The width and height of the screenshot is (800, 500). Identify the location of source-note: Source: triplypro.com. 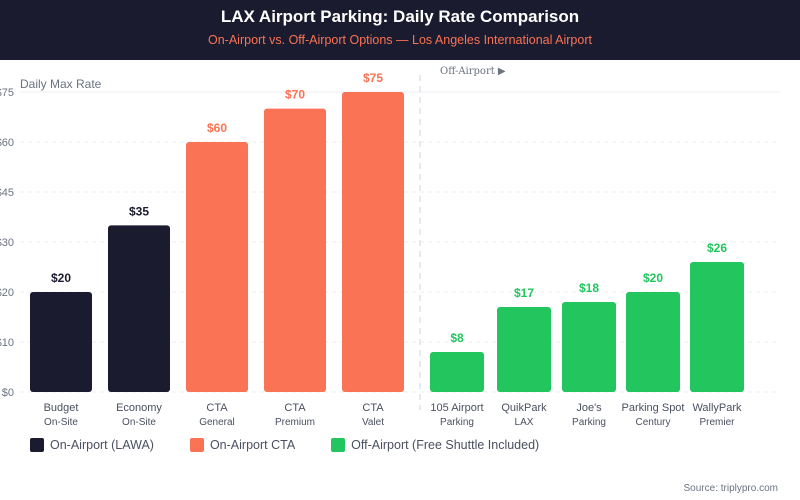
(730, 488).